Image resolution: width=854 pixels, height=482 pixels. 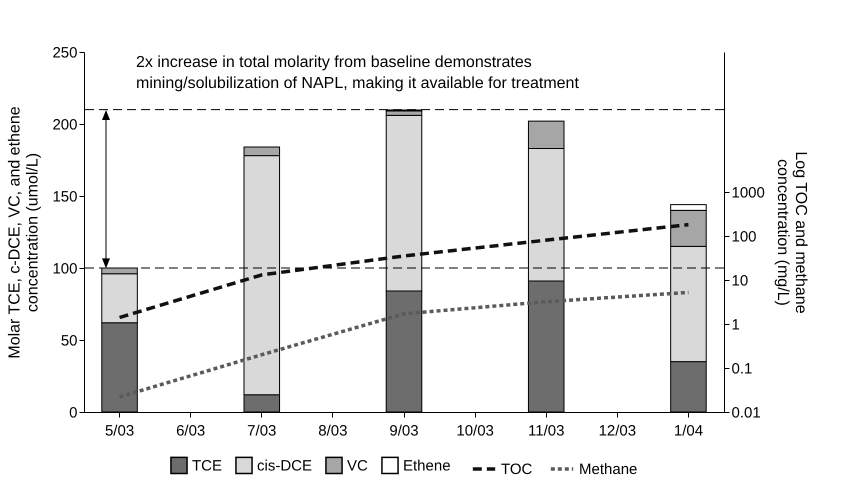 What do you see at coordinates (617, 431) in the screenshot?
I see `x-tick-label: 12/03` at bounding box center [617, 431].